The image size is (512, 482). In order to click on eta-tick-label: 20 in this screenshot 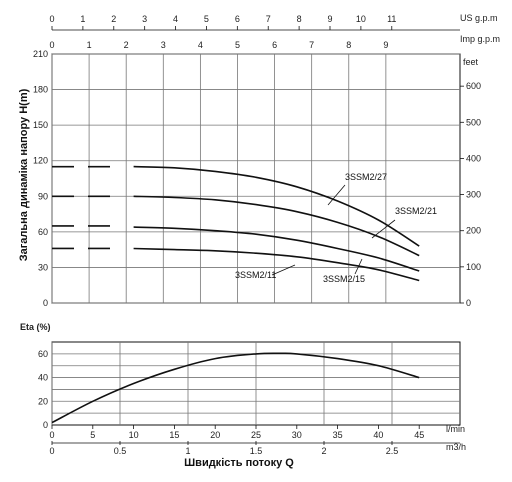, I will do `click(43, 401)`.